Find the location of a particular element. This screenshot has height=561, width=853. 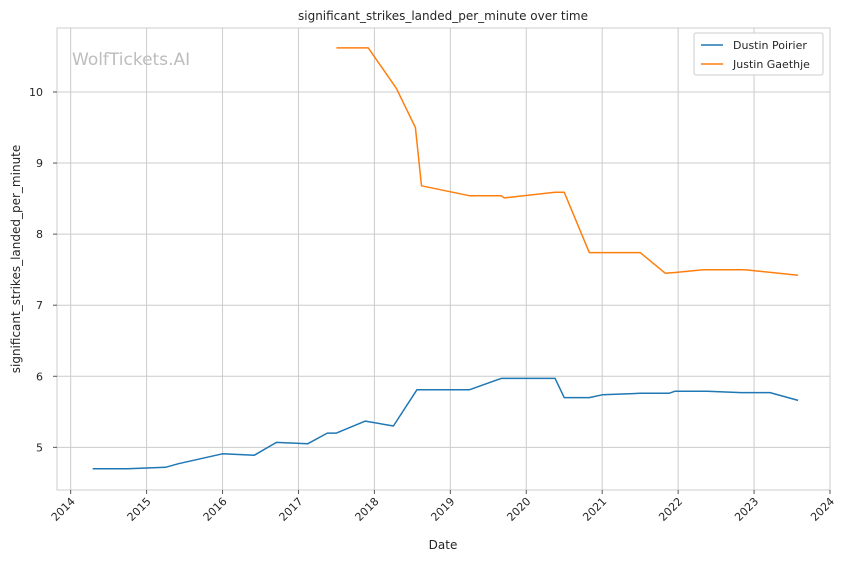

y-tick-label: 7 is located at coordinates (39, 305).